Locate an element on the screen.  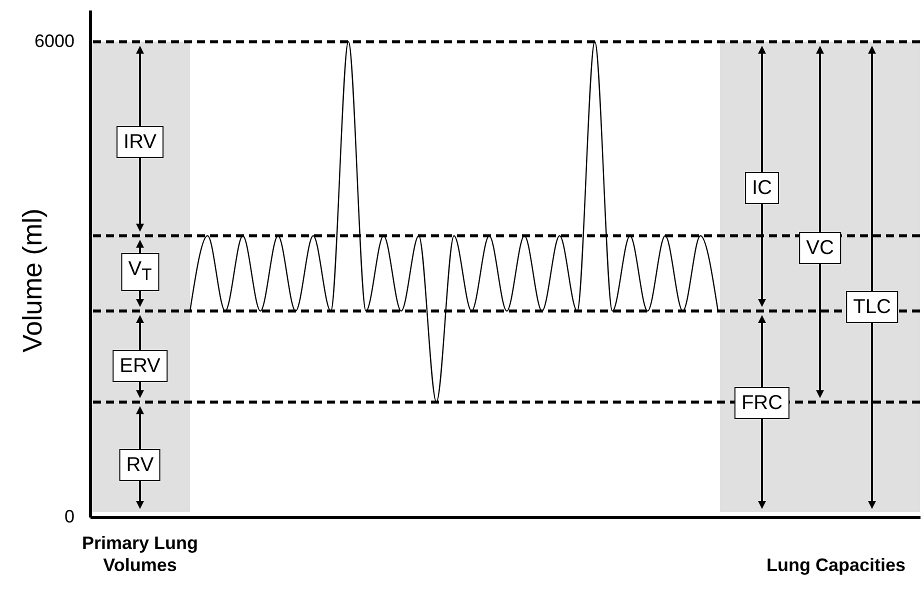
text: Lung Capacities is located at coordinates (836, 565).